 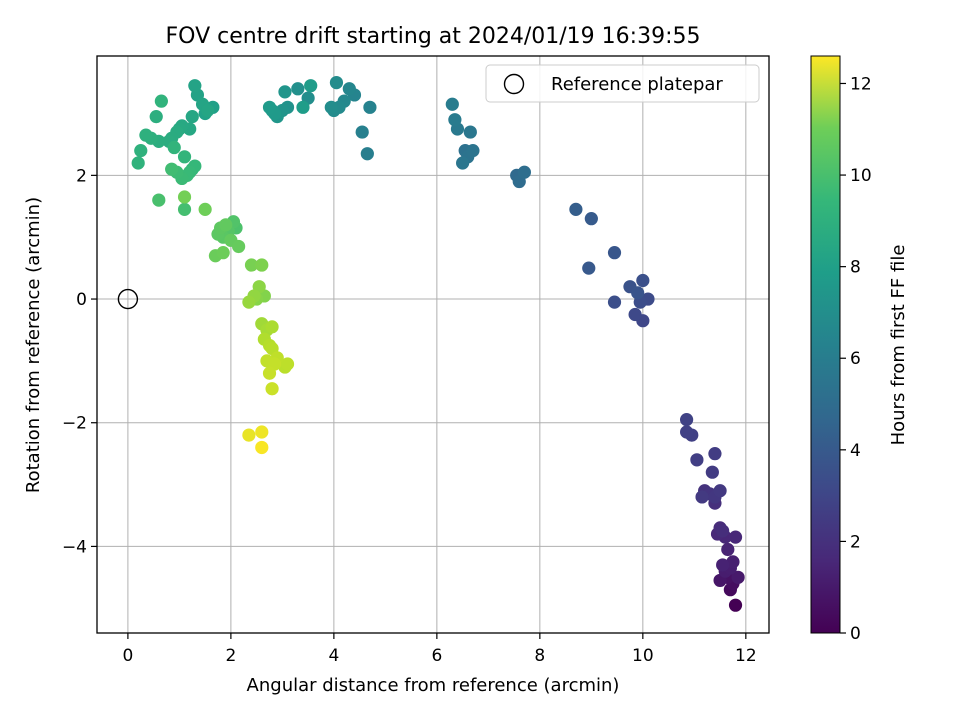 I want to click on x-tick-label: 0, so click(x=127, y=656).